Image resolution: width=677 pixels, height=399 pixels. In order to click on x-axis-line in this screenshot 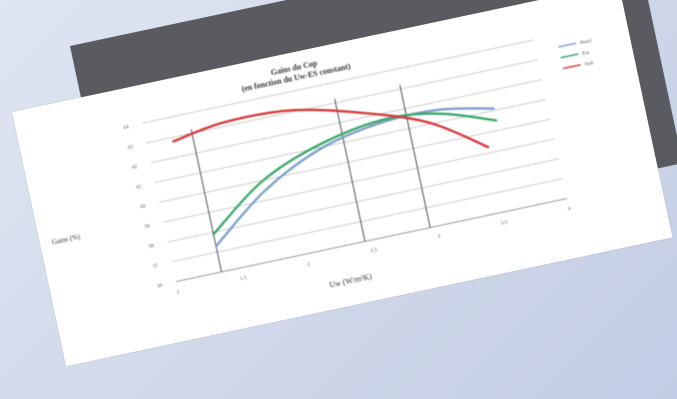, I will do `click(371, 240)`.